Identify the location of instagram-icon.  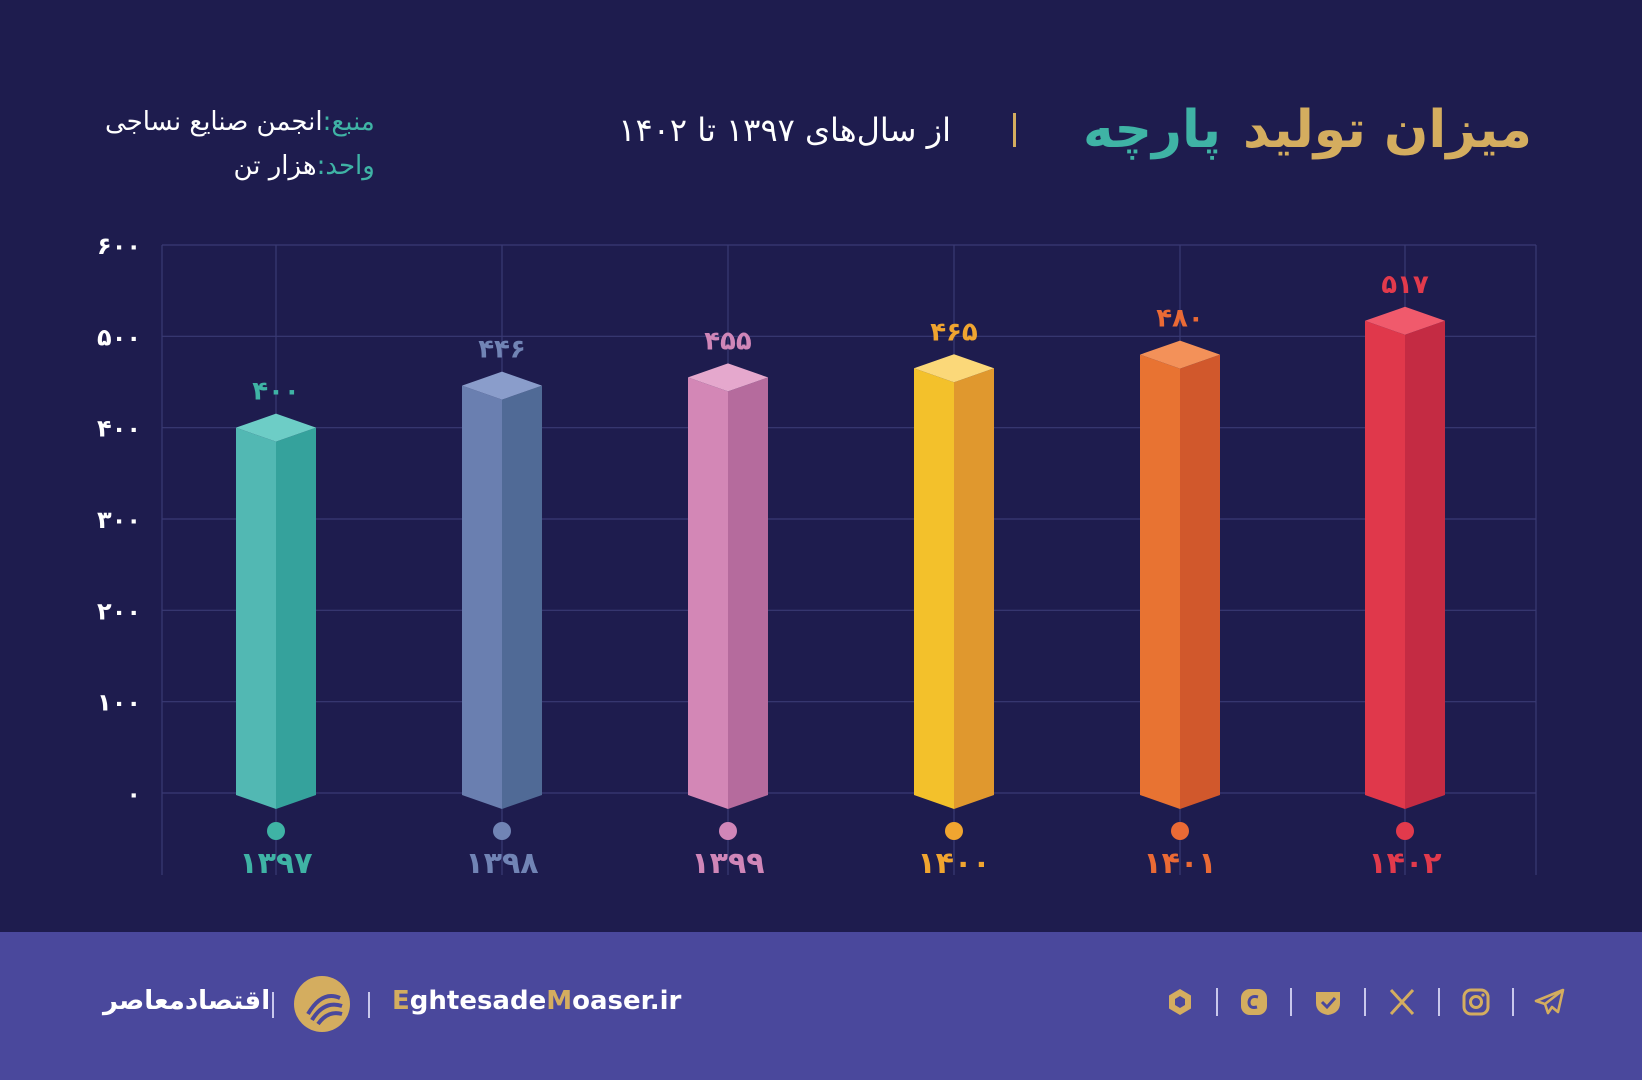
(1476, 1002).